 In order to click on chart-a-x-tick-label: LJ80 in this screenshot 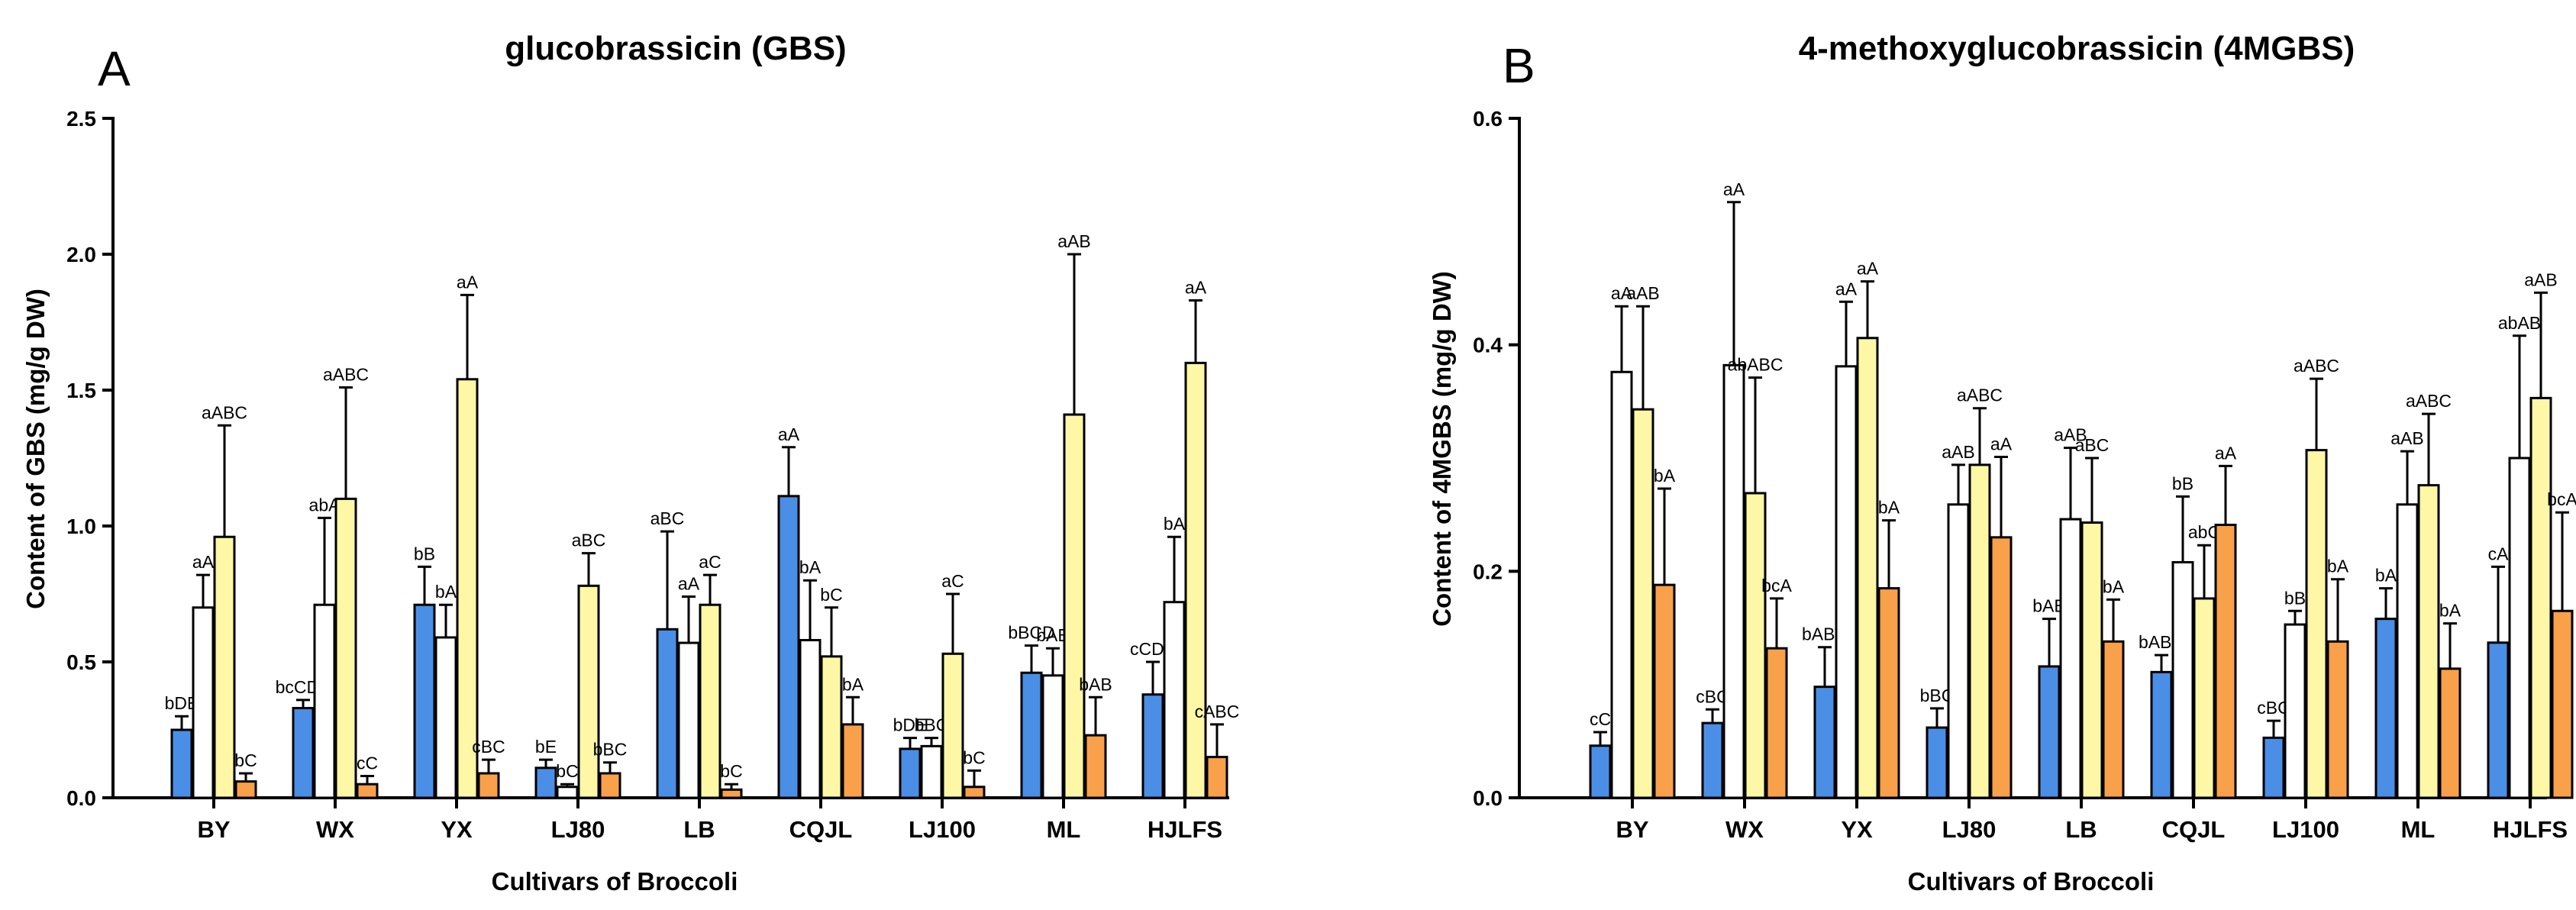, I will do `click(578, 829)`.